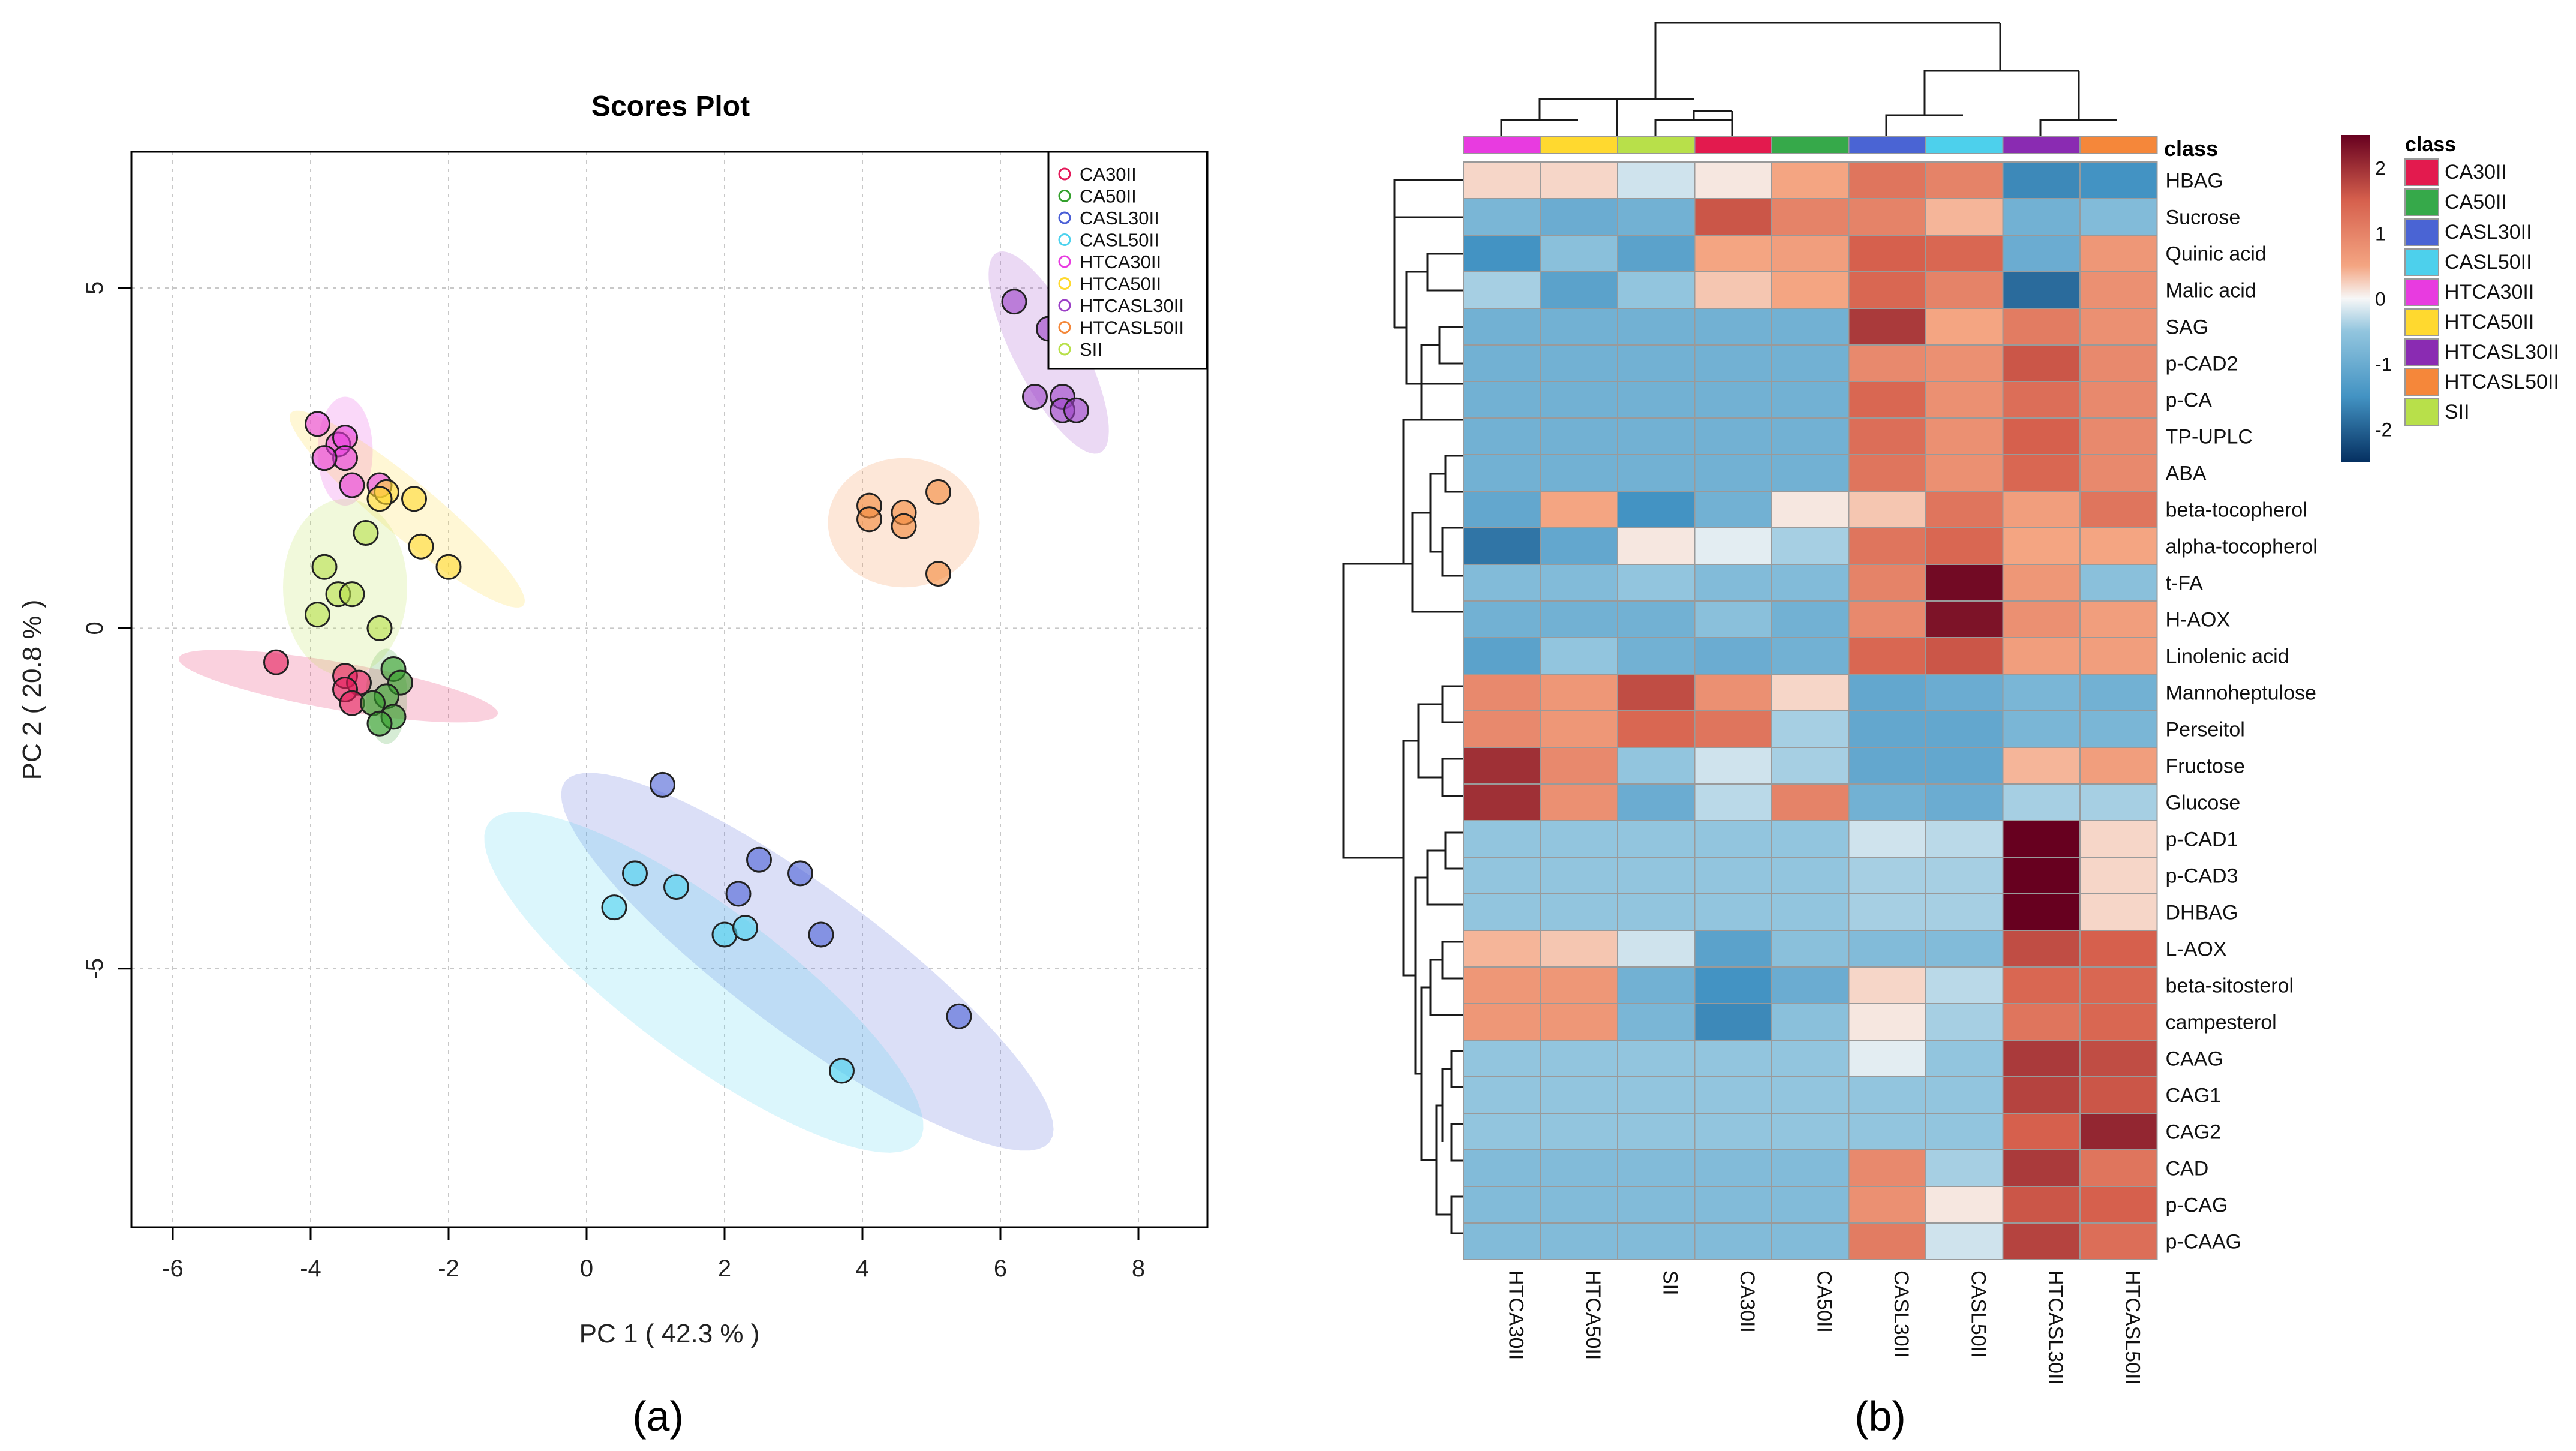 Image resolution: width=2576 pixels, height=1451 pixels. Describe the element at coordinates (95, 628) in the screenshot. I see `pca-y-tick-label: 0` at that location.